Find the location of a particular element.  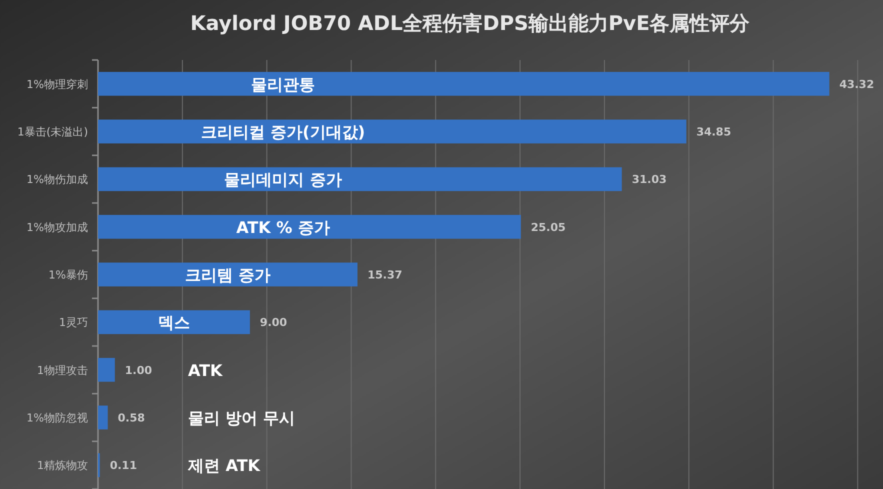

y-tick-label: 1%物理穿刺 is located at coordinates (57, 84).